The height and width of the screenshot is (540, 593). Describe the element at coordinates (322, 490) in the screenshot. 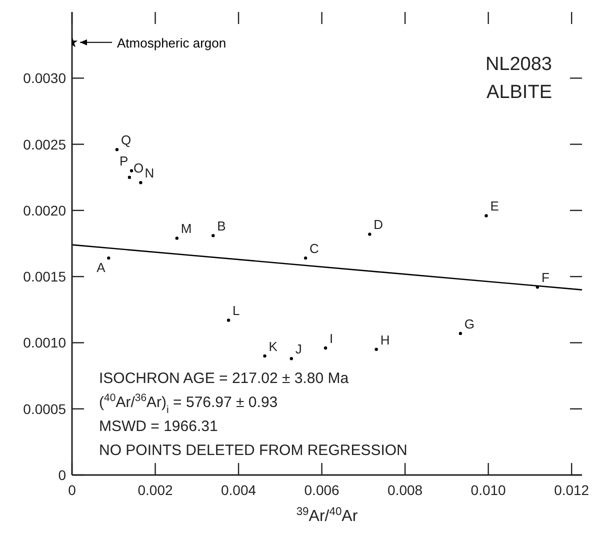

I see `x-tick-label: 0.006` at that location.